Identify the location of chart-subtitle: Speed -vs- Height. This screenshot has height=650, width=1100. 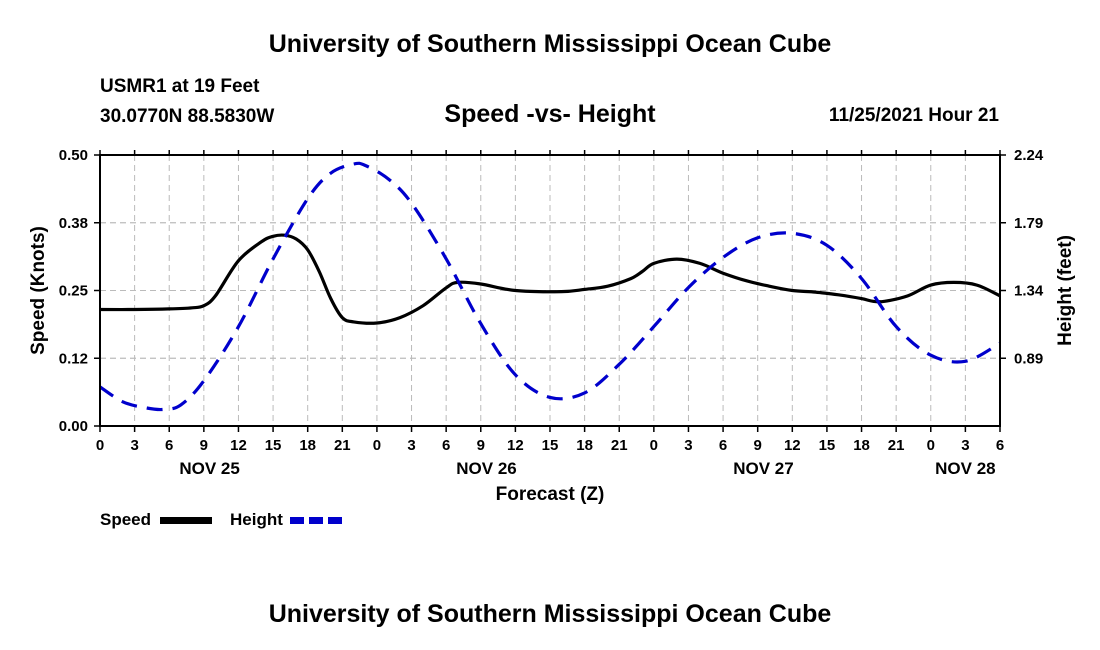
(550, 114).